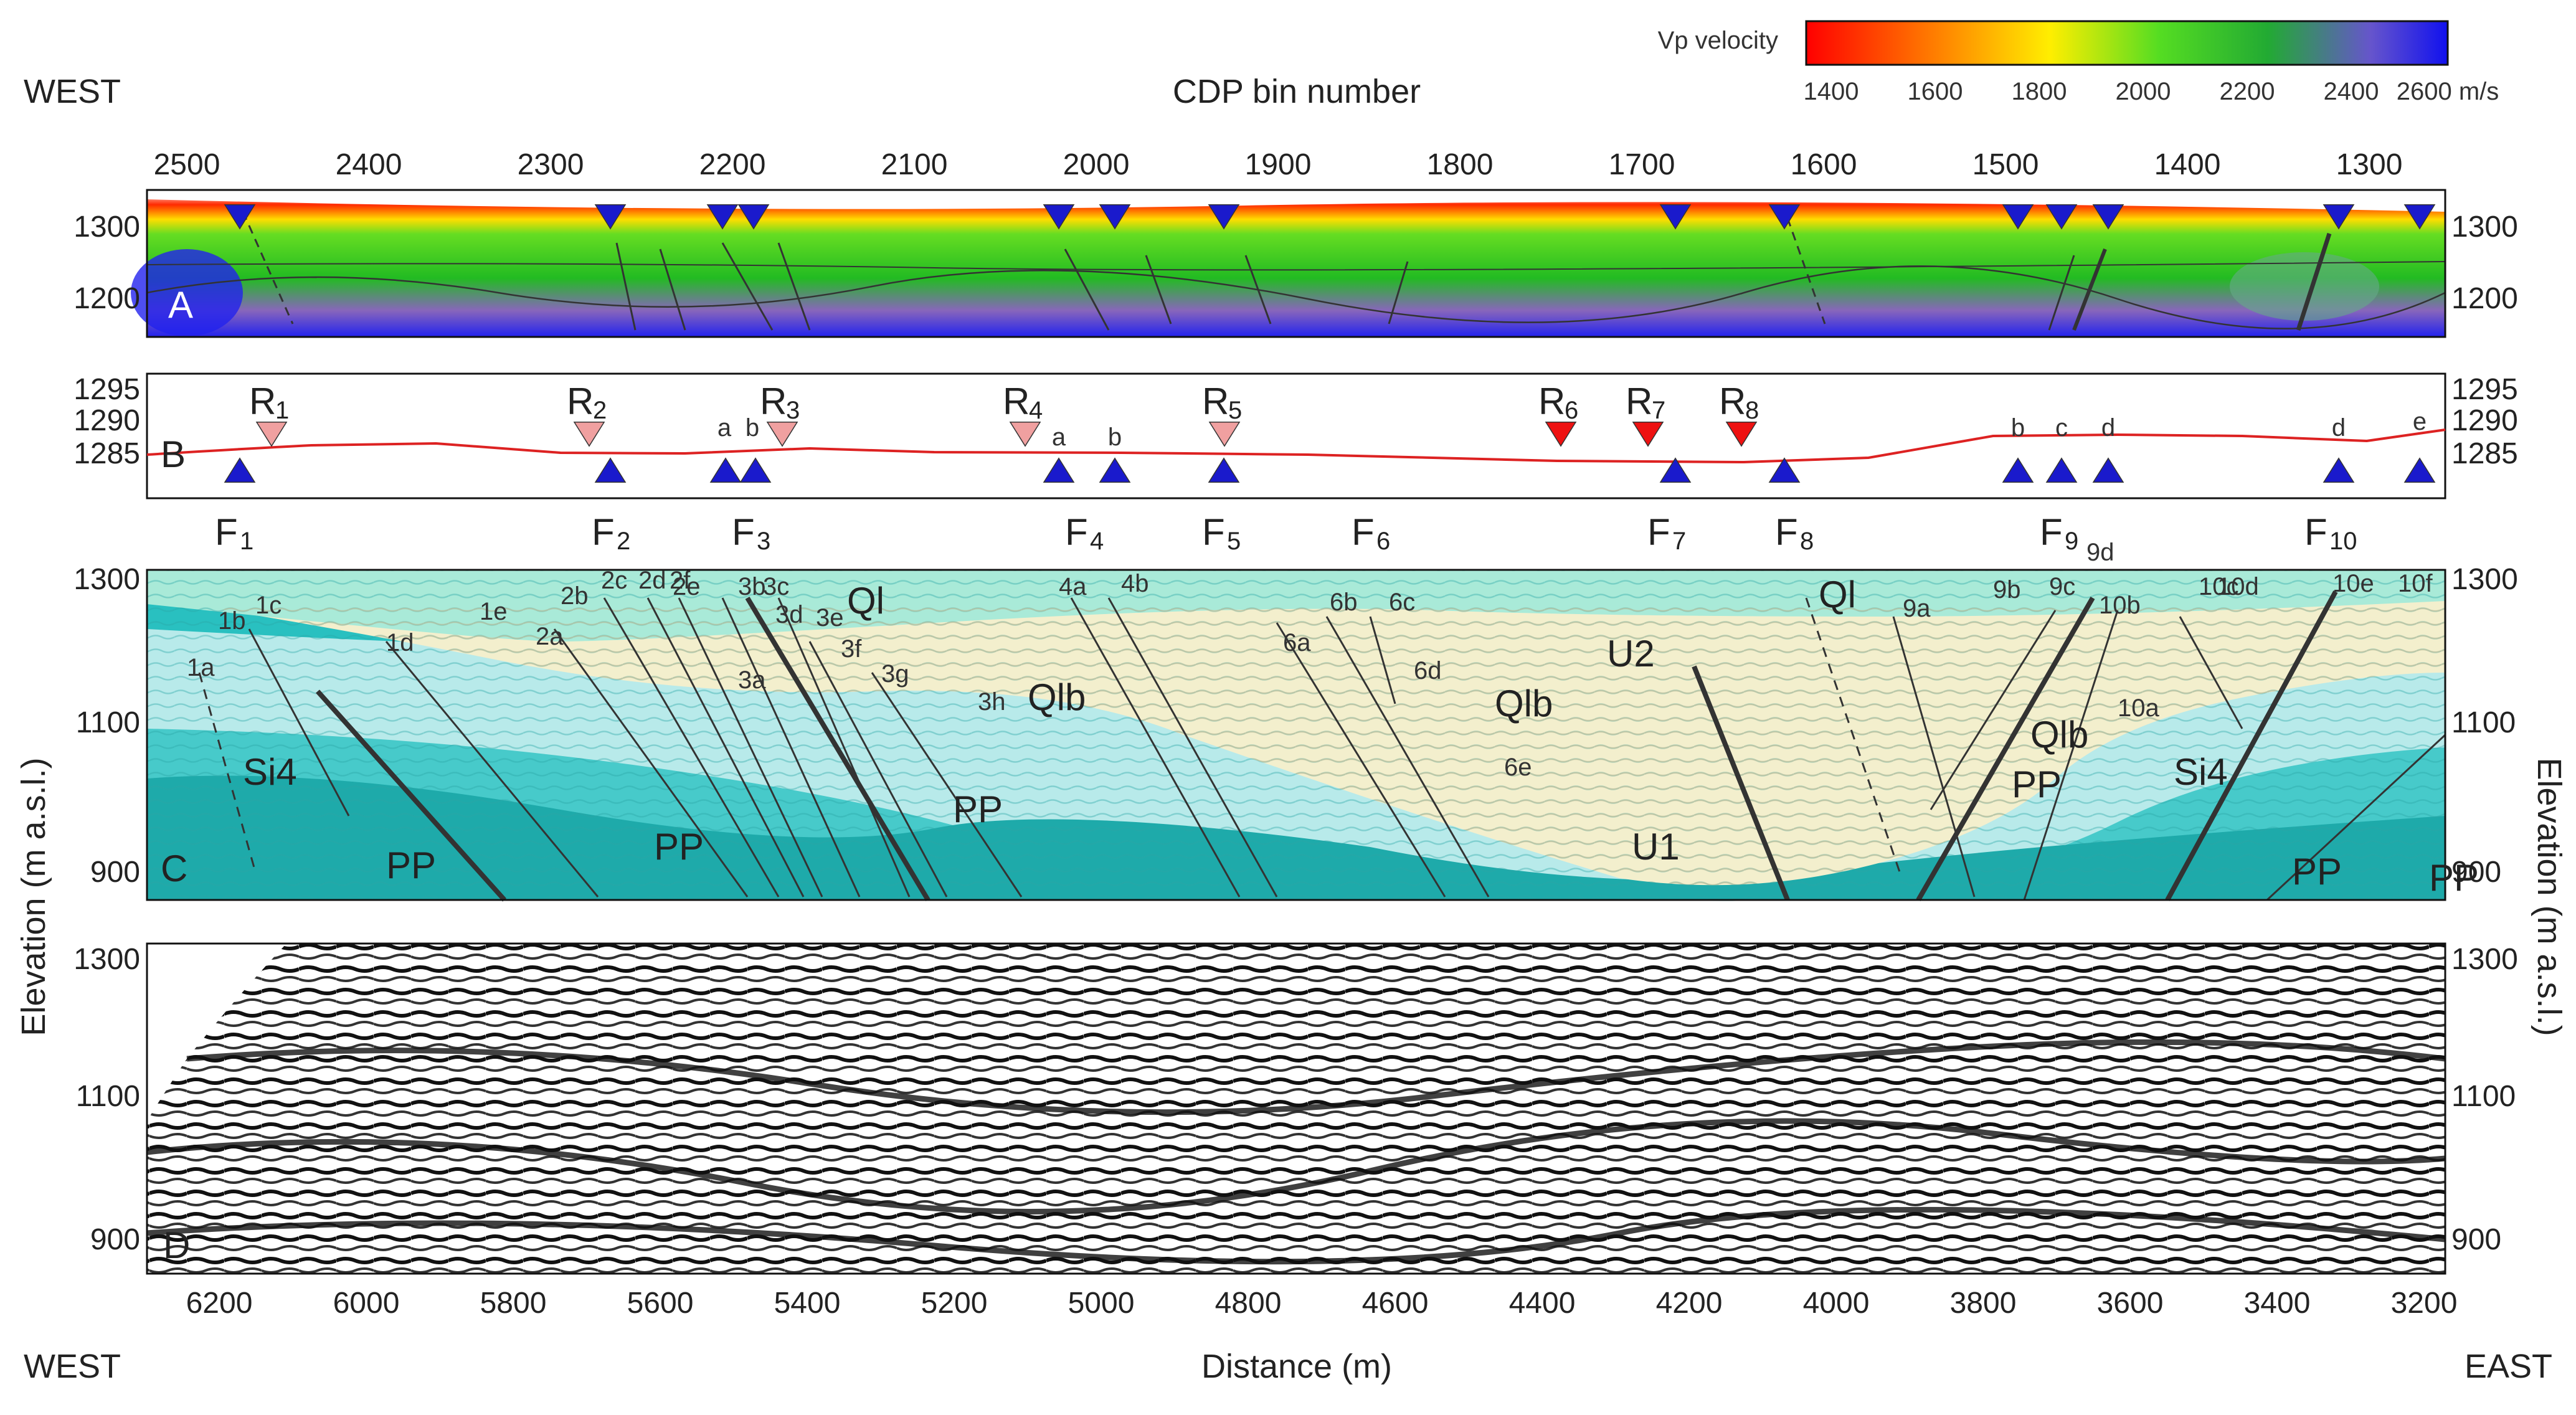  What do you see at coordinates (600, 410) in the screenshot?
I see `receiver-subscript: 2` at bounding box center [600, 410].